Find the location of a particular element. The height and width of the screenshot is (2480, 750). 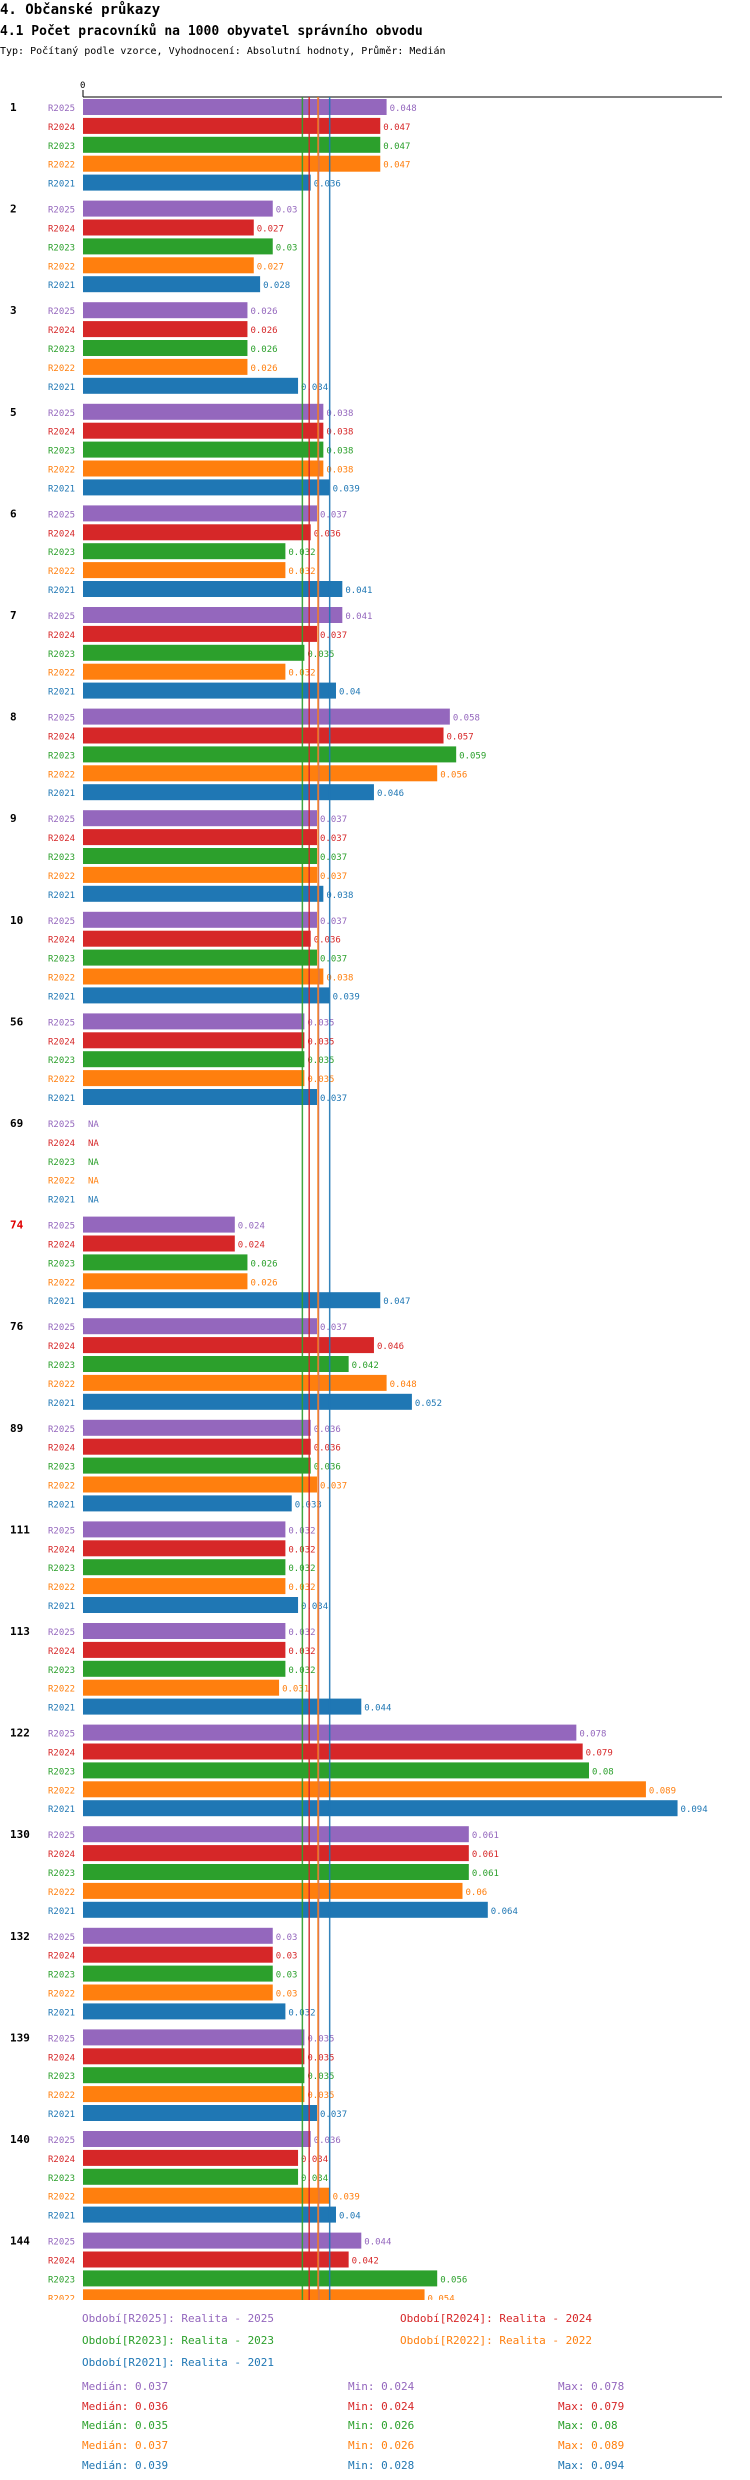

value-label: 0.061 is located at coordinates (485, 1874).